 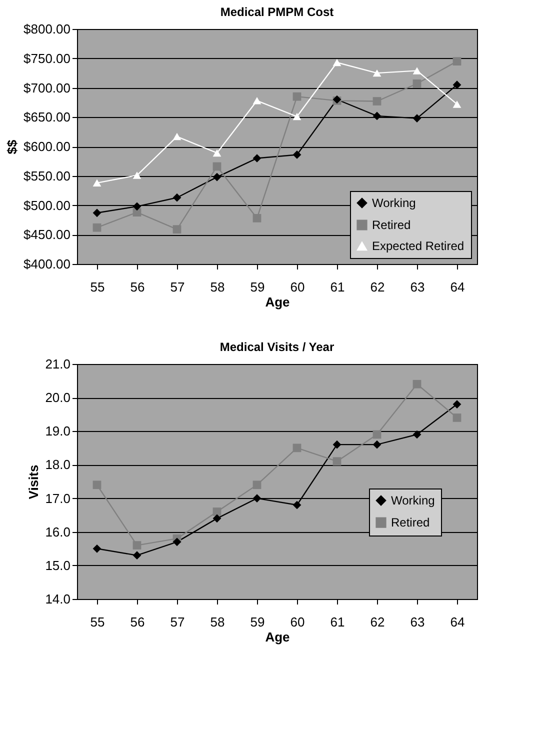 I want to click on y-axis-title: $$, so click(x=12, y=146).